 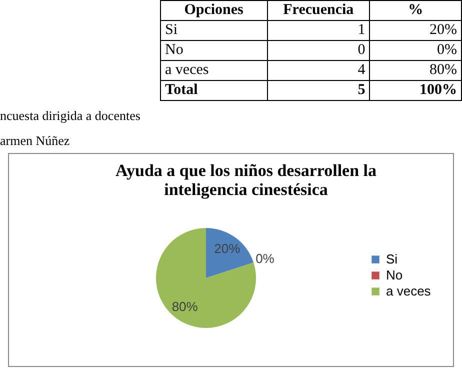 What do you see at coordinates (185, 306) in the screenshot?
I see `data-label: 80%` at bounding box center [185, 306].